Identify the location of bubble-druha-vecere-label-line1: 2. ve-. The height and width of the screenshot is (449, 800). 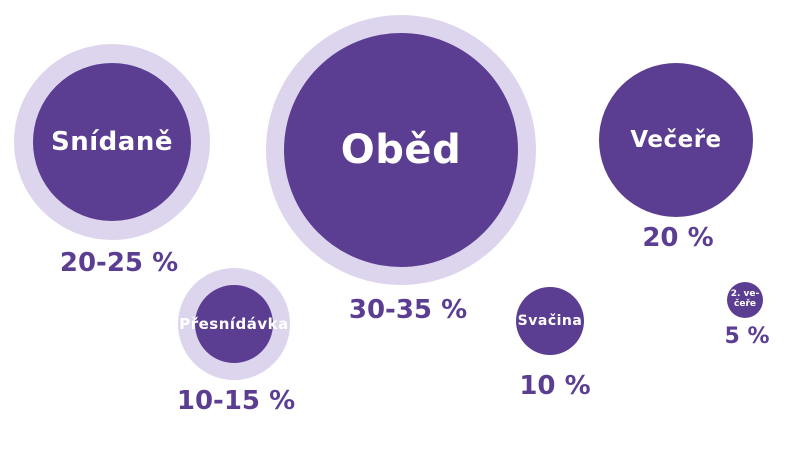
(745, 294).